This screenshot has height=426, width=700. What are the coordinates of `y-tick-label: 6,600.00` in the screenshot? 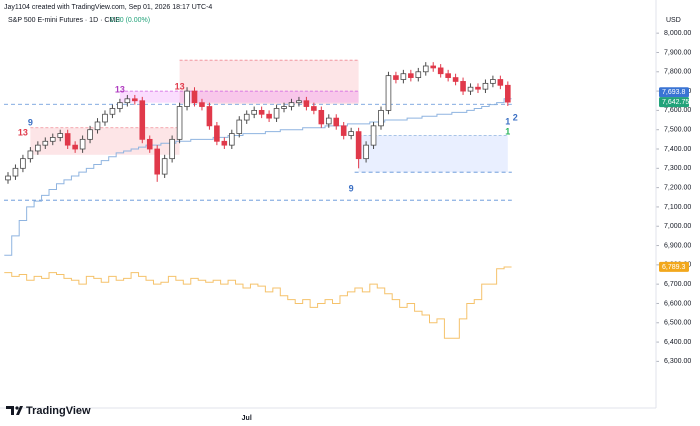 It's located at (677, 303).